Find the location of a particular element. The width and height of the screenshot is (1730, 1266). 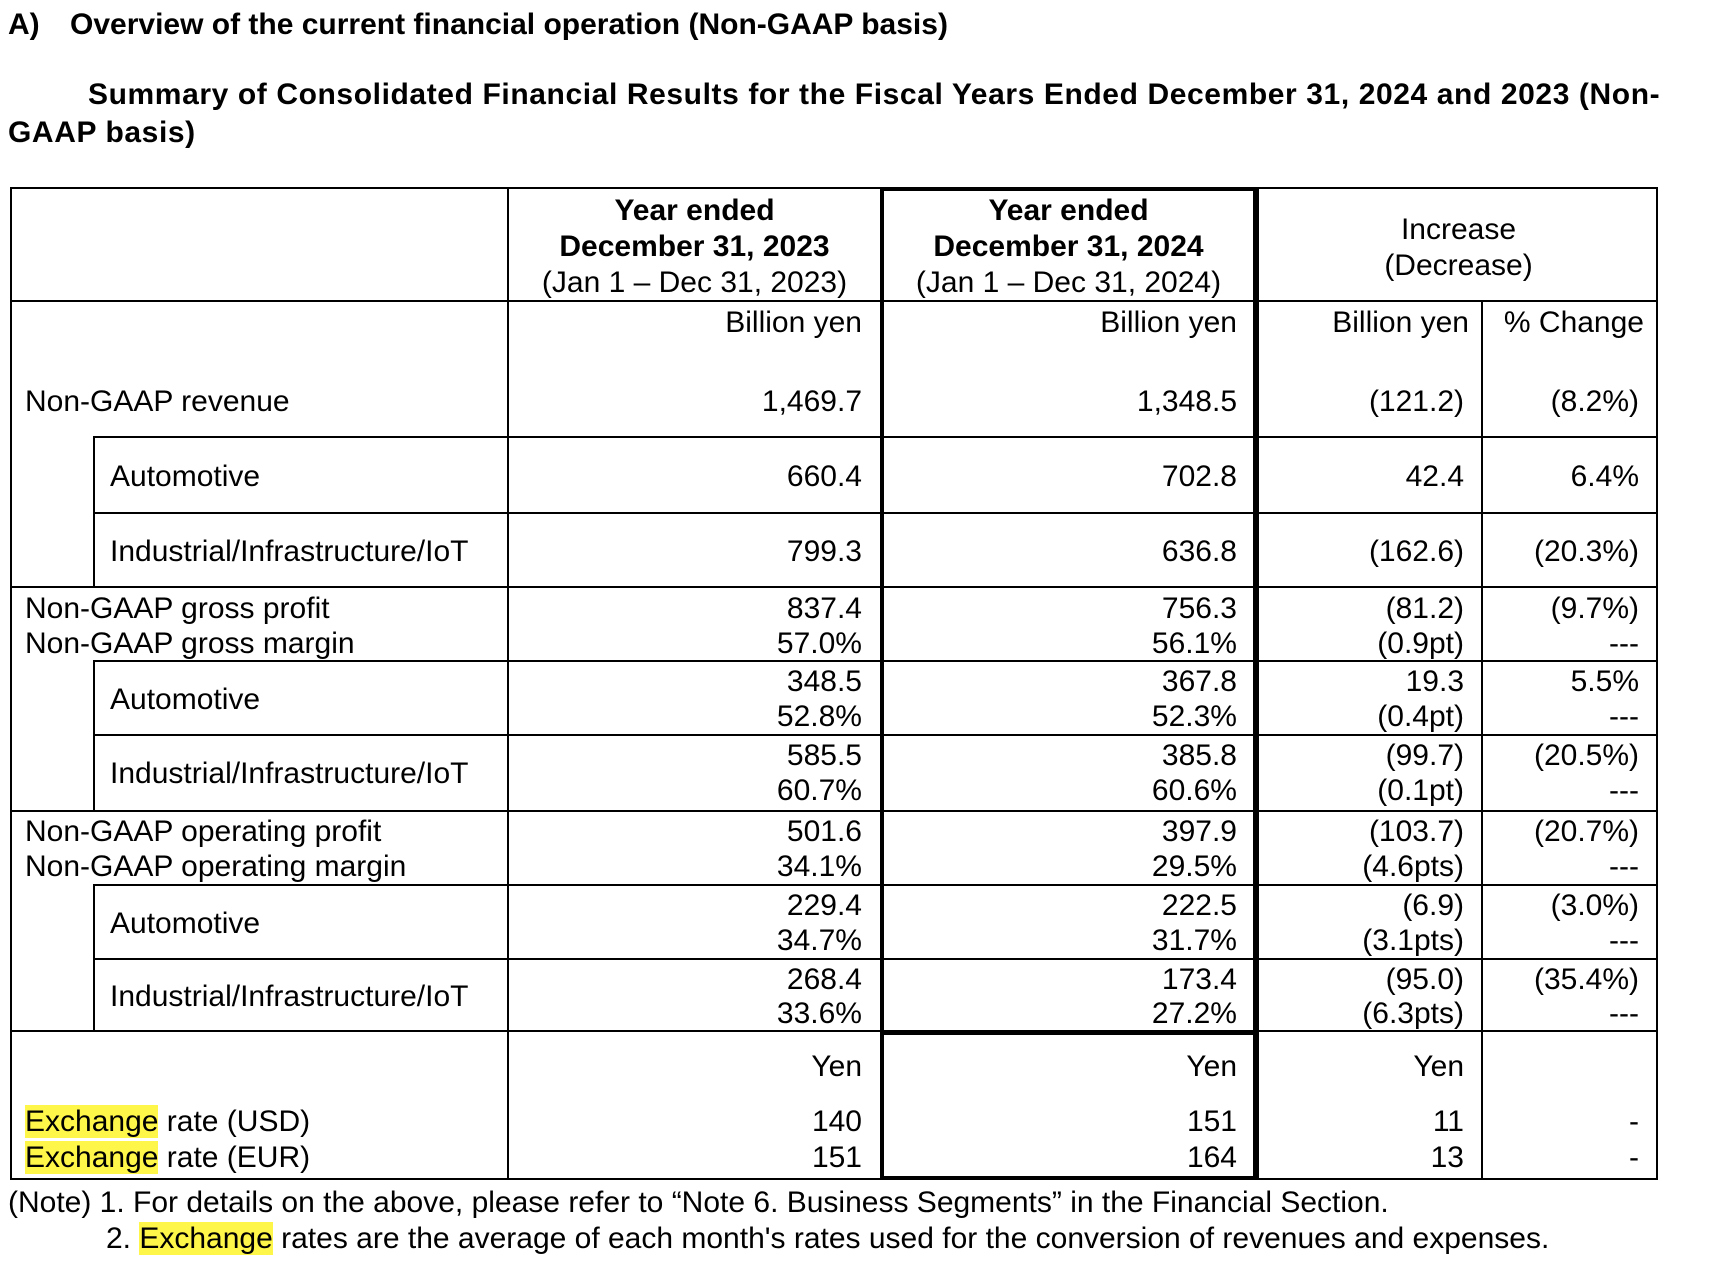

cell-2024: 27.2% is located at coordinates (1194, 1013).